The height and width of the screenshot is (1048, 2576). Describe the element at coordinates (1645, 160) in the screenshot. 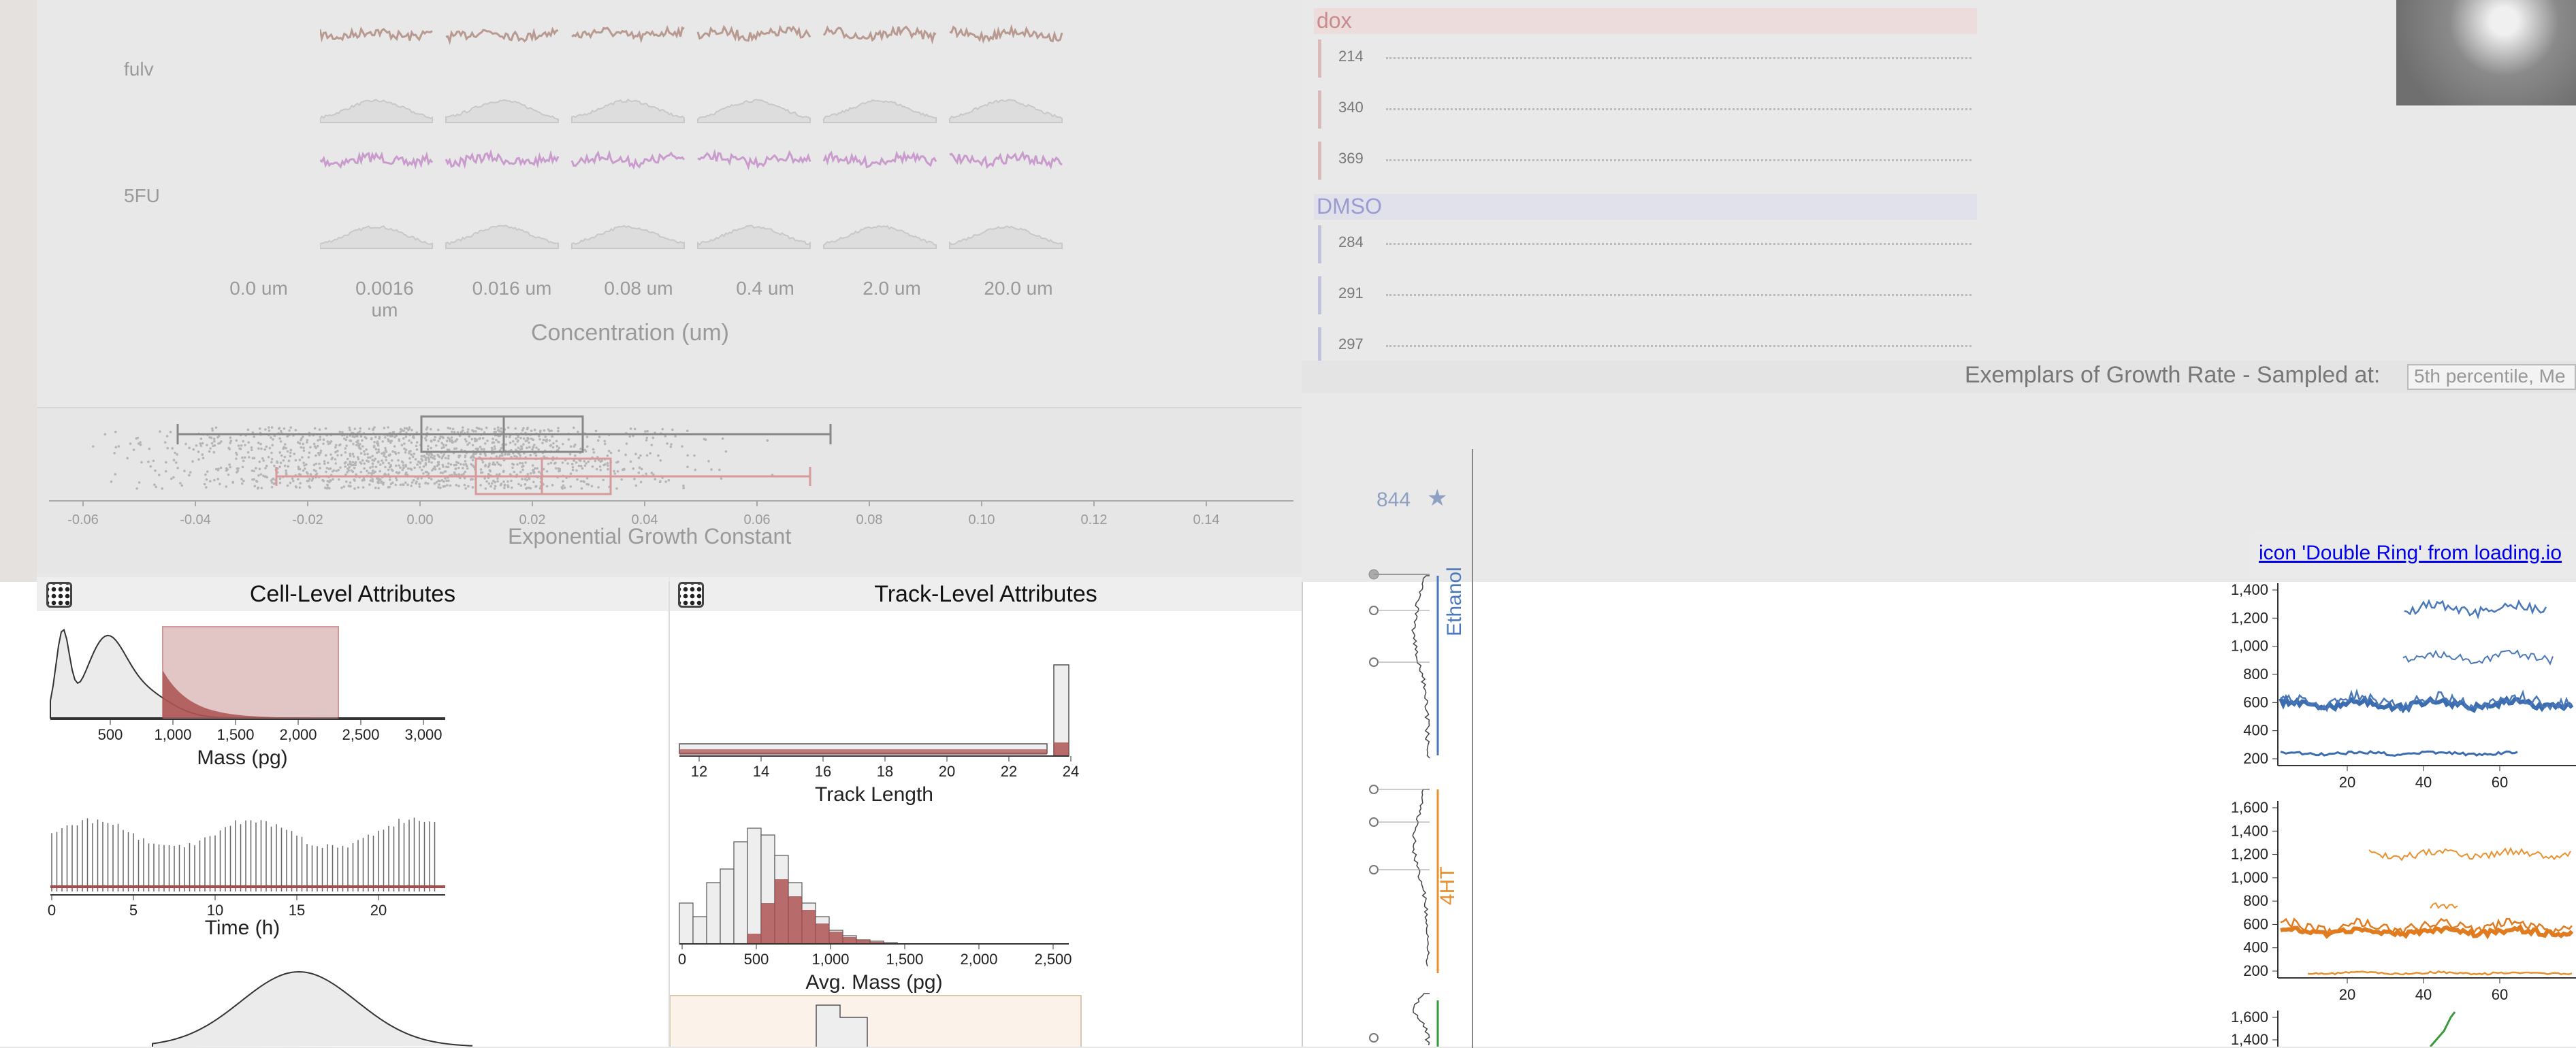

I see `track-row: 369` at that location.